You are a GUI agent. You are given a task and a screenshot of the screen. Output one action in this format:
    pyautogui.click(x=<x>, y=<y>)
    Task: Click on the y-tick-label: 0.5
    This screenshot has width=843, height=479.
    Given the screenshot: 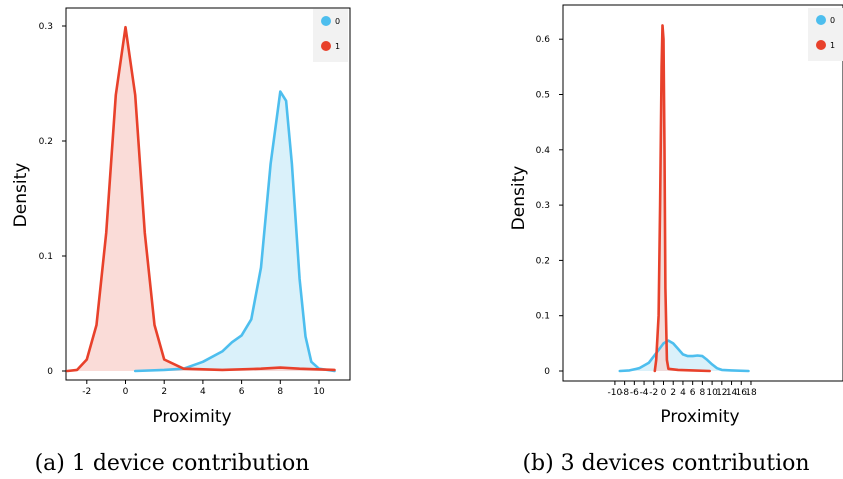 What is the action you would take?
    pyautogui.click(x=543, y=96)
    